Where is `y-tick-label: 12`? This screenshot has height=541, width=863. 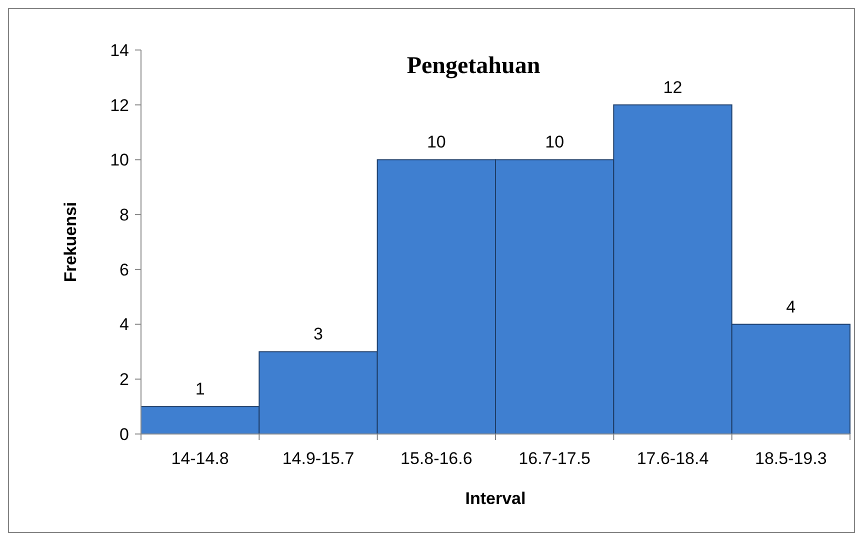
y-tick-label: 12 is located at coordinates (119, 105).